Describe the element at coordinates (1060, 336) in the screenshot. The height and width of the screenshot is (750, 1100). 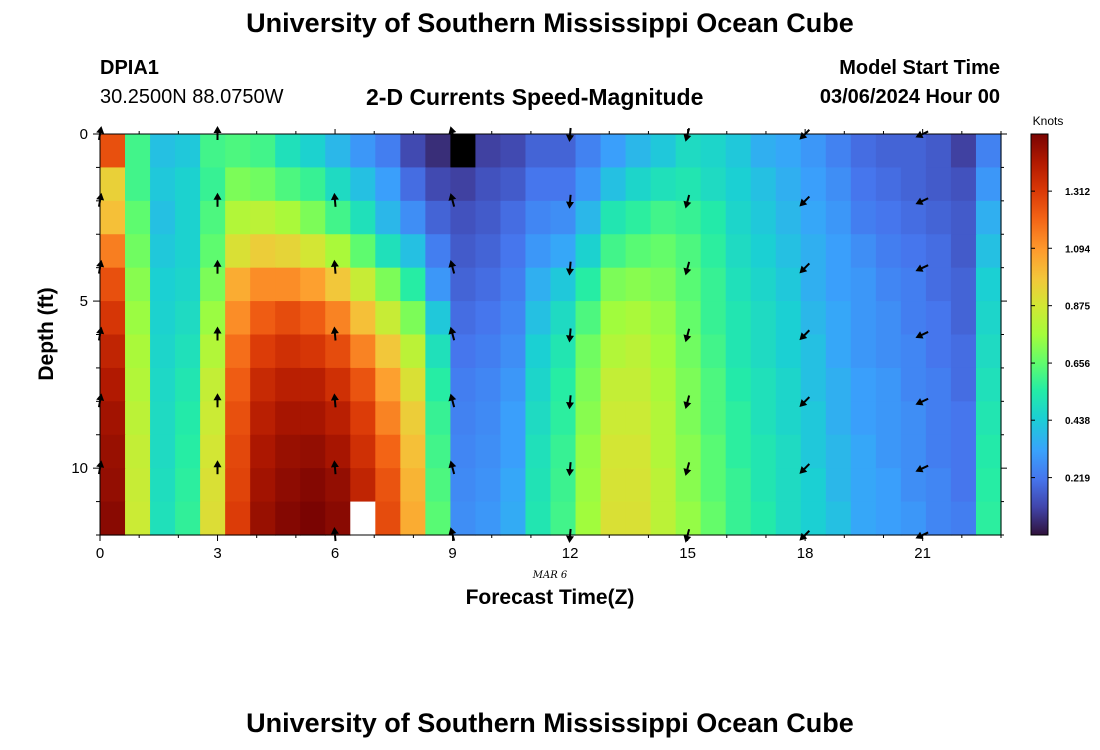
I see `colorbar-ticks: 0.219 0.438 0.656 0.875 1.094 1.312` at that location.